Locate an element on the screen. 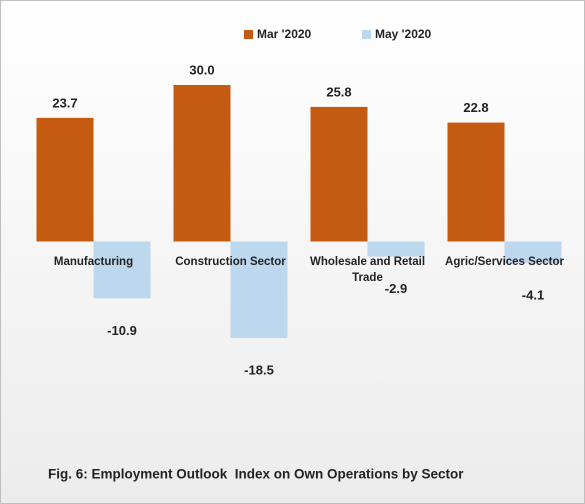  x-tick-label: Construction Sector is located at coordinates (230, 262).